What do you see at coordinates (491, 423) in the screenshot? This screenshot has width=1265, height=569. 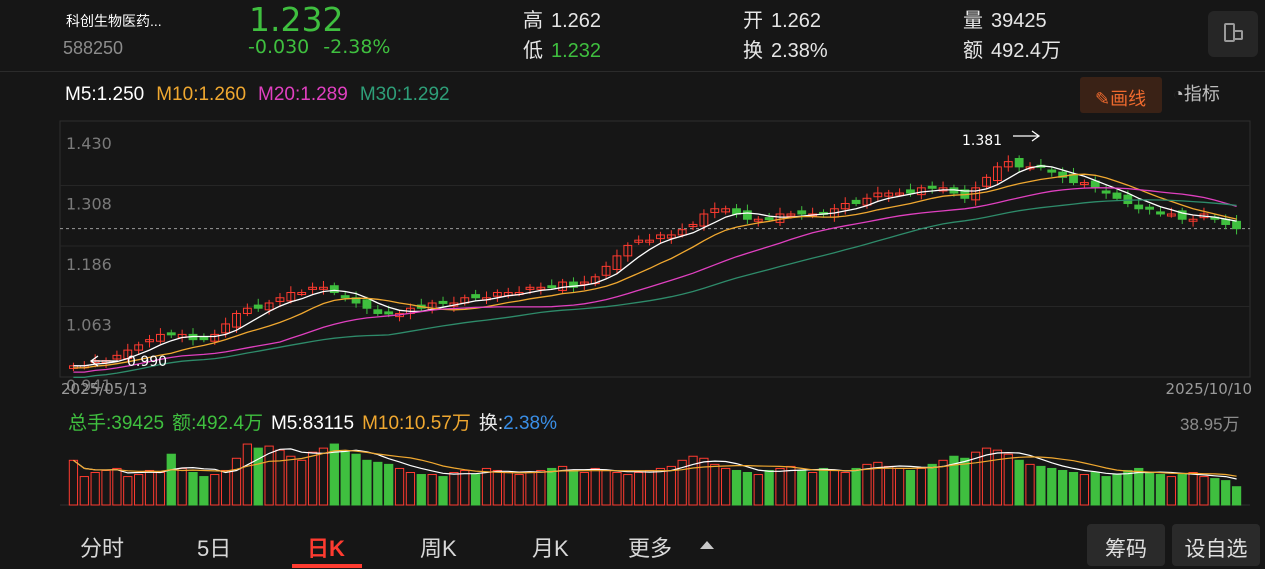 I see `volume-turn-label: 换:` at bounding box center [491, 423].